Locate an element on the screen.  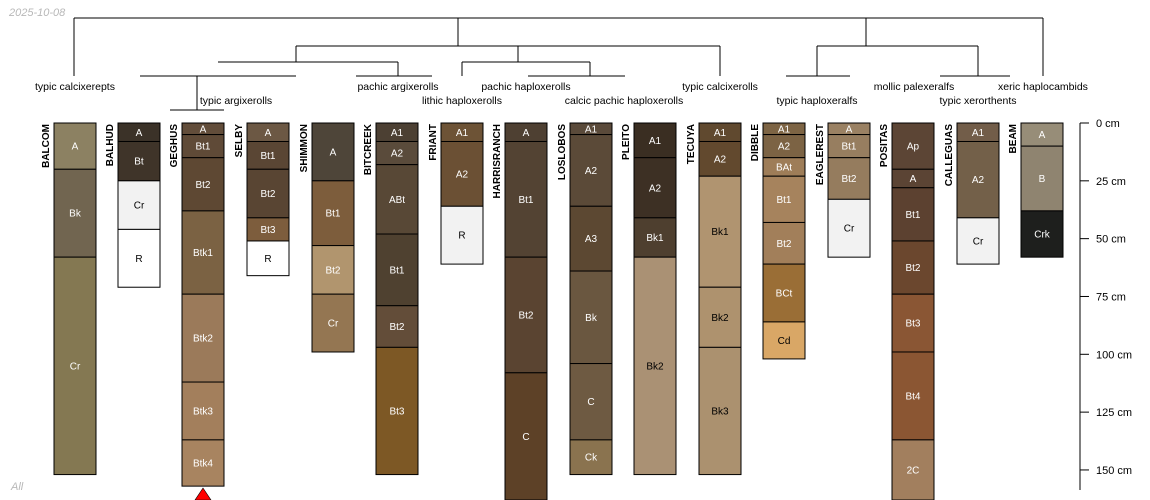
horizon-label: Btk4 is located at coordinates (203, 464).